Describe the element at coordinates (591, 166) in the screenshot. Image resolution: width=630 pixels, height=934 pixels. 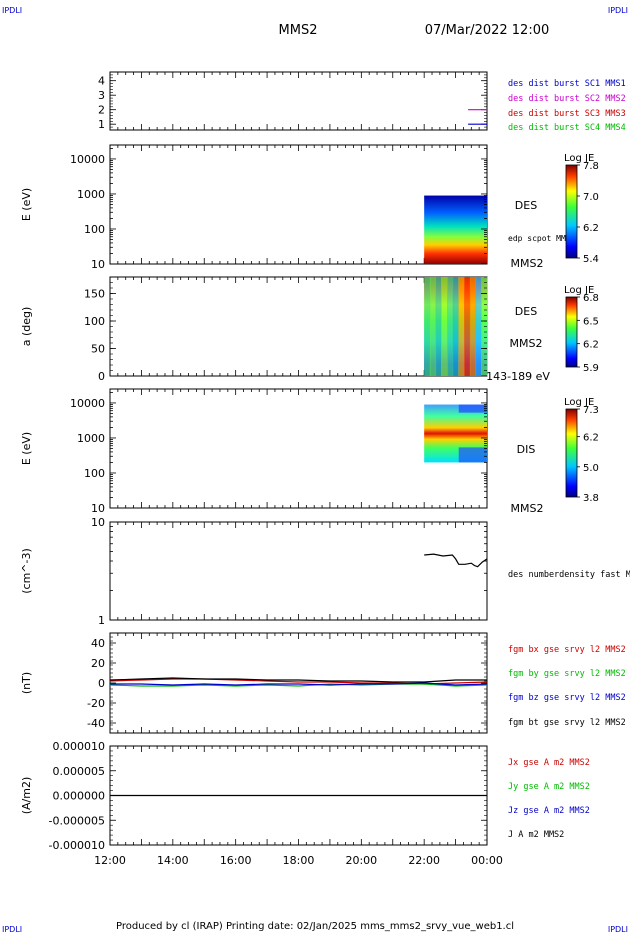
I see `colorbar-tick-label: 7.8` at that location.